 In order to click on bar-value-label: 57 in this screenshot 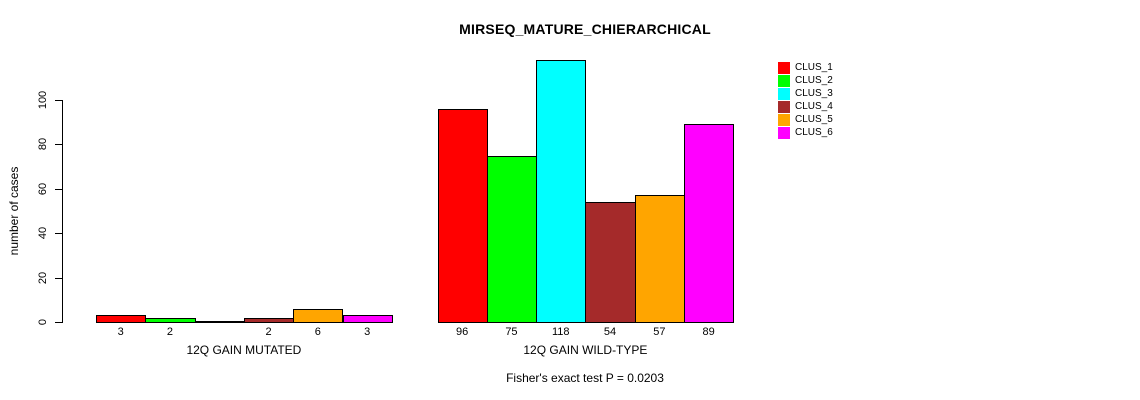, I will do `click(659, 332)`.